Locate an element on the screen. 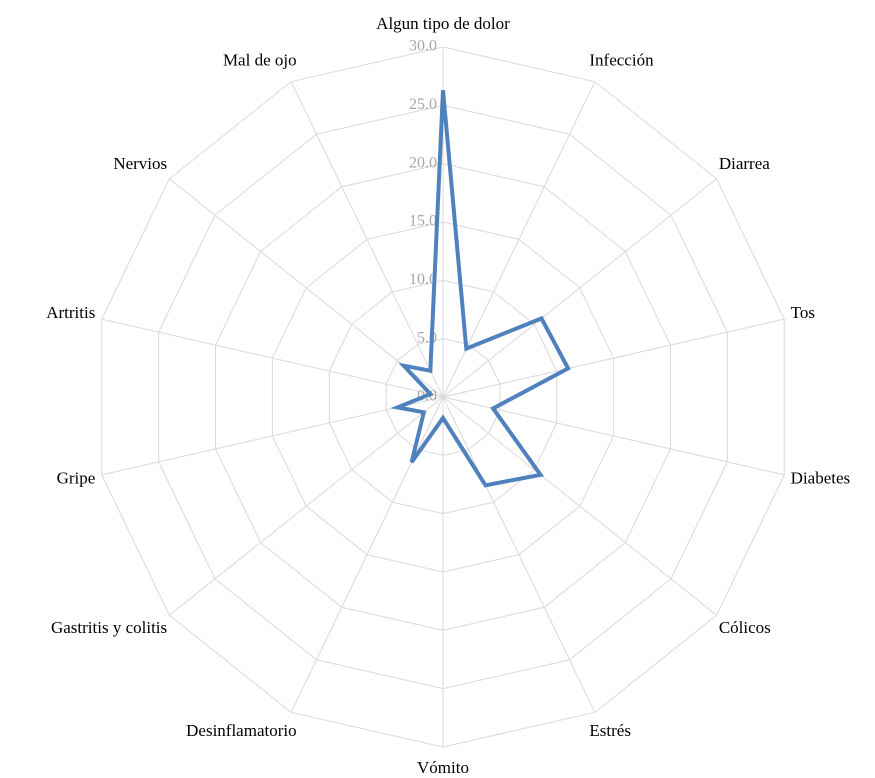  category-label: Diarrea is located at coordinates (744, 163).